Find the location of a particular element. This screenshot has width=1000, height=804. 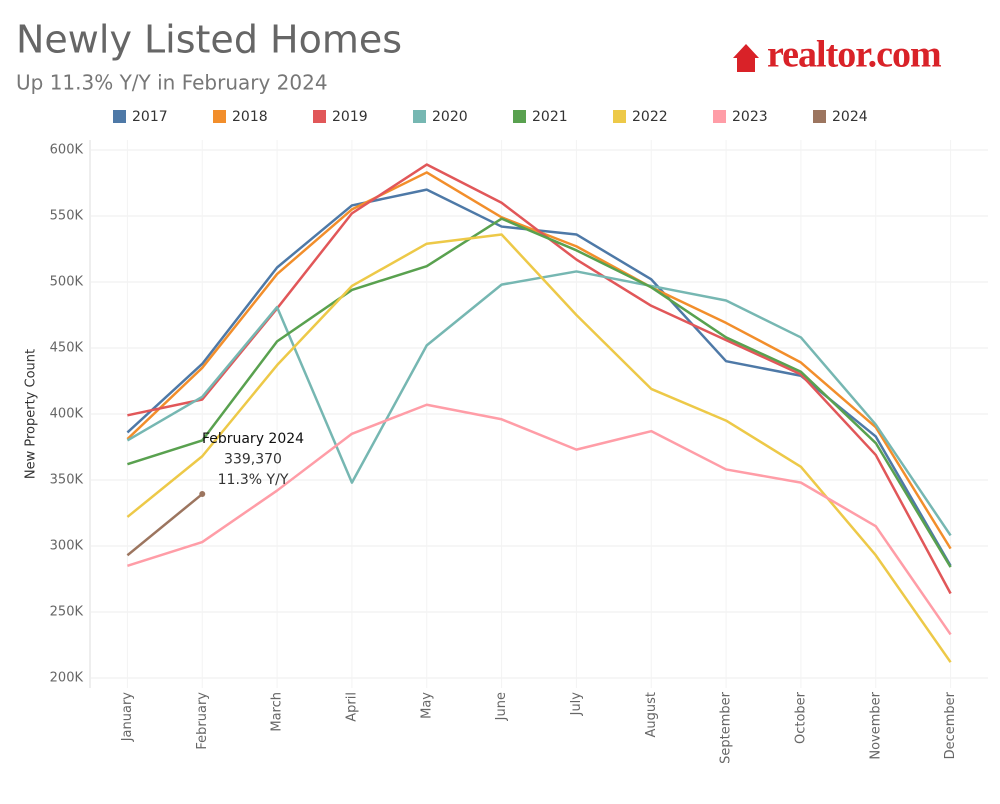

logo: realtor.com is located at coordinates (837, 55).